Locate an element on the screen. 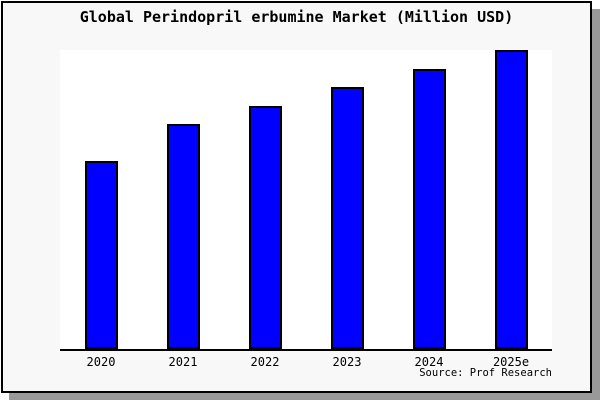 The width and height of the screenshot is (600, 400). bar-2024 is located at coordinates (429, 208).